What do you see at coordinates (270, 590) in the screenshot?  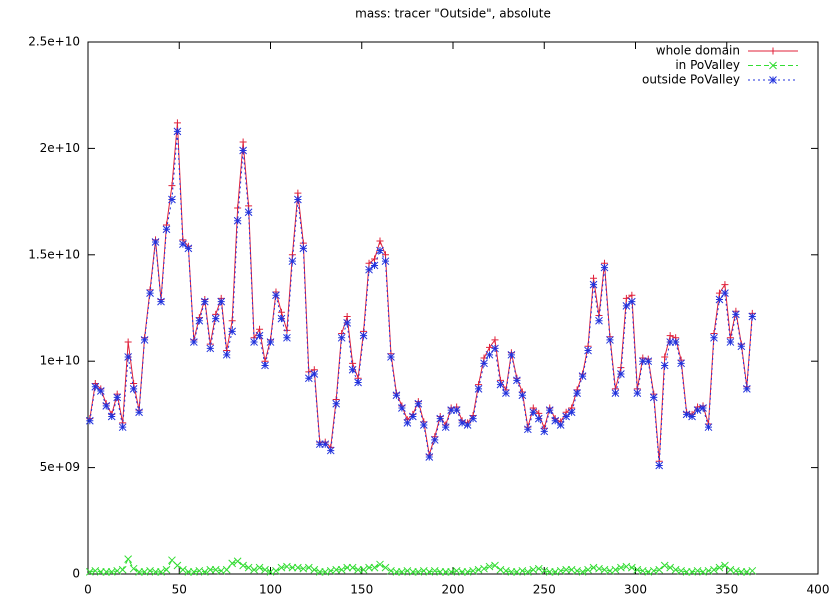 I see `x-tick-label: 100` at bounding box center [270, 590].